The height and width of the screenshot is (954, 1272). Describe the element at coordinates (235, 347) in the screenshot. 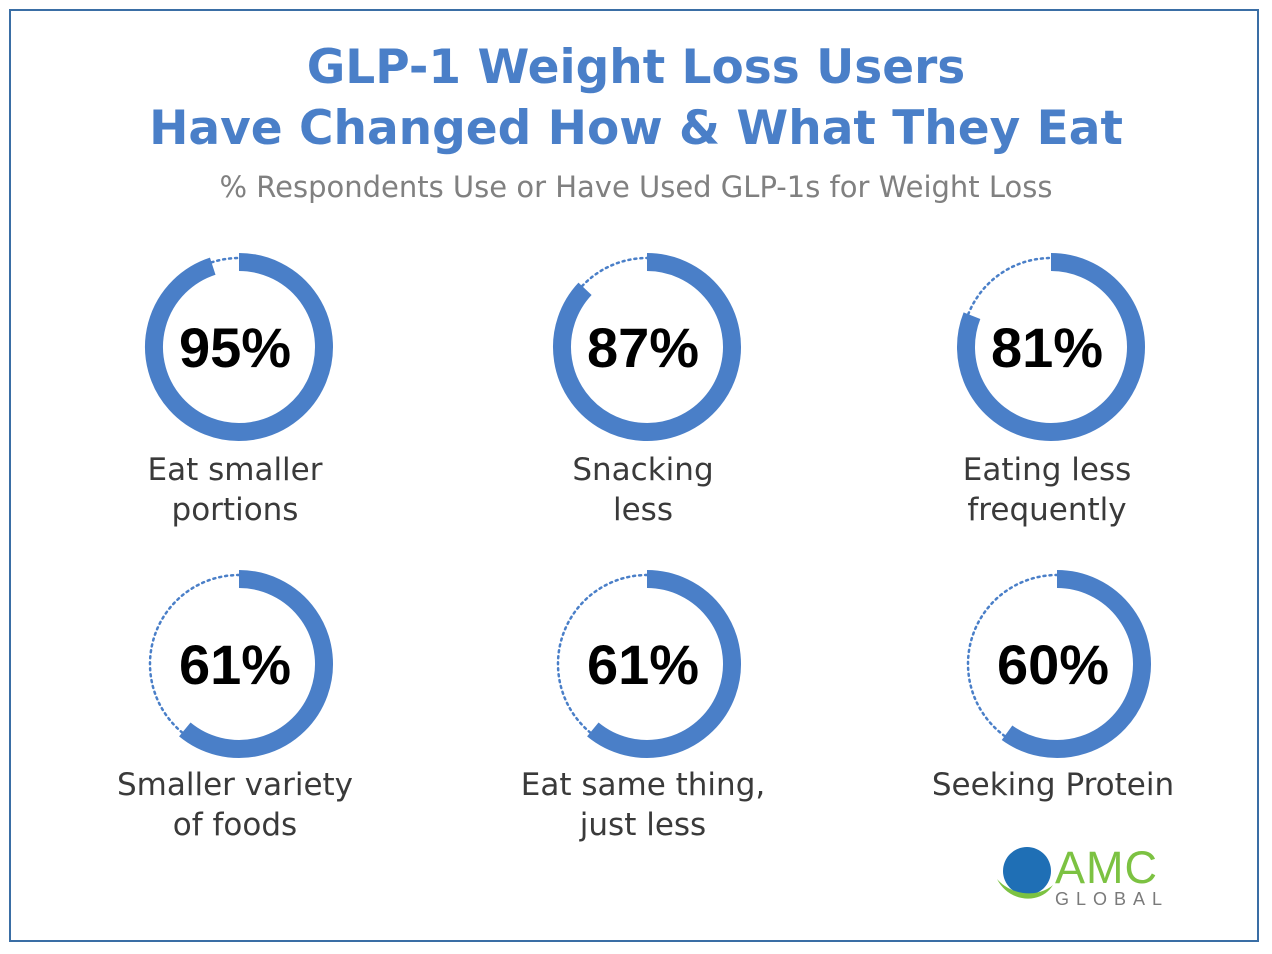

I see `donut-value-label: 95%` at that location.